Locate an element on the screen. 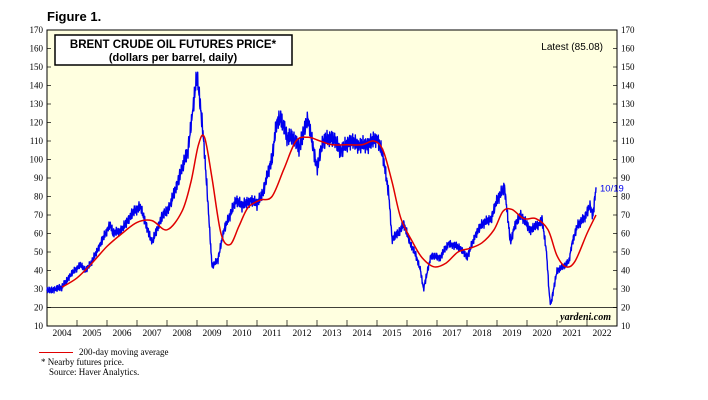 The height and width of the screenshot is (400, 708). y-tick-label-left: 150 is located at coordinates (37, 67).